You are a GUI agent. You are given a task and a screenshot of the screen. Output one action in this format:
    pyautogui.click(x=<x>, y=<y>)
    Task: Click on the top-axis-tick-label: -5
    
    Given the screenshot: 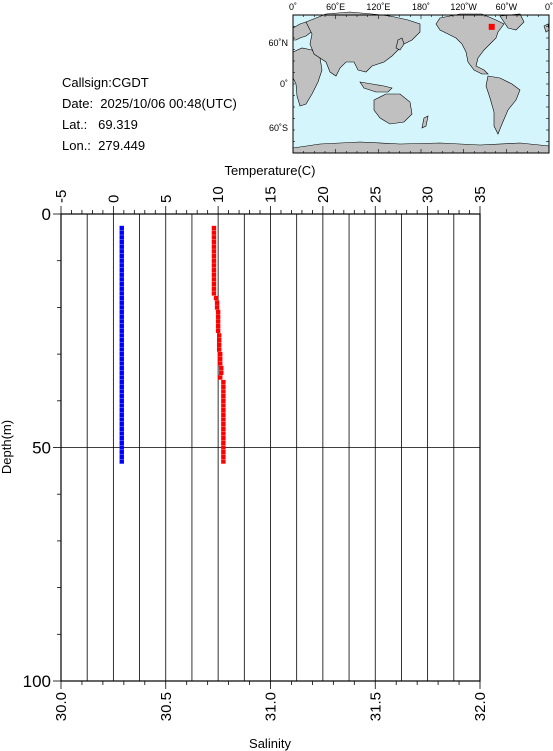 What is the action you would take?
    pyautogui.click(x=61, y=196)
    